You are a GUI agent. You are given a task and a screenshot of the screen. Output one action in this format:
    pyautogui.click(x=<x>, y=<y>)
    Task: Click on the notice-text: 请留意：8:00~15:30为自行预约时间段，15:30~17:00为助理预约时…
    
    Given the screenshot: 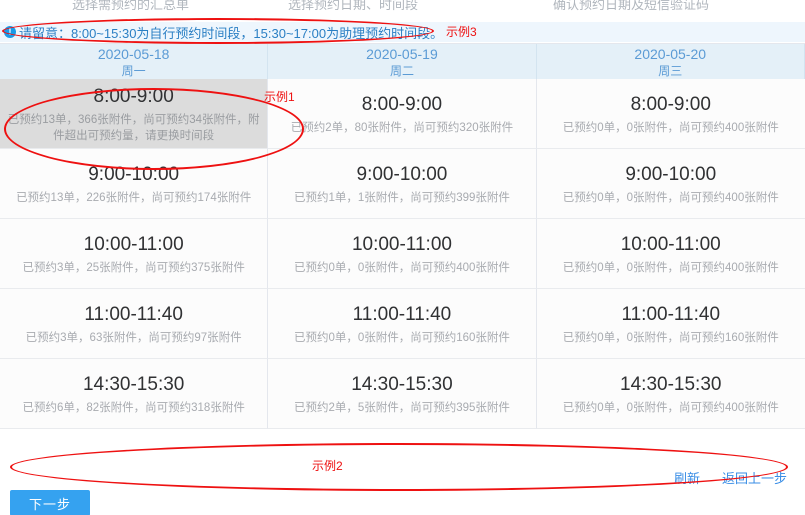 What is the action you would take?
    pyautogui.click(x=231, y=33)
    